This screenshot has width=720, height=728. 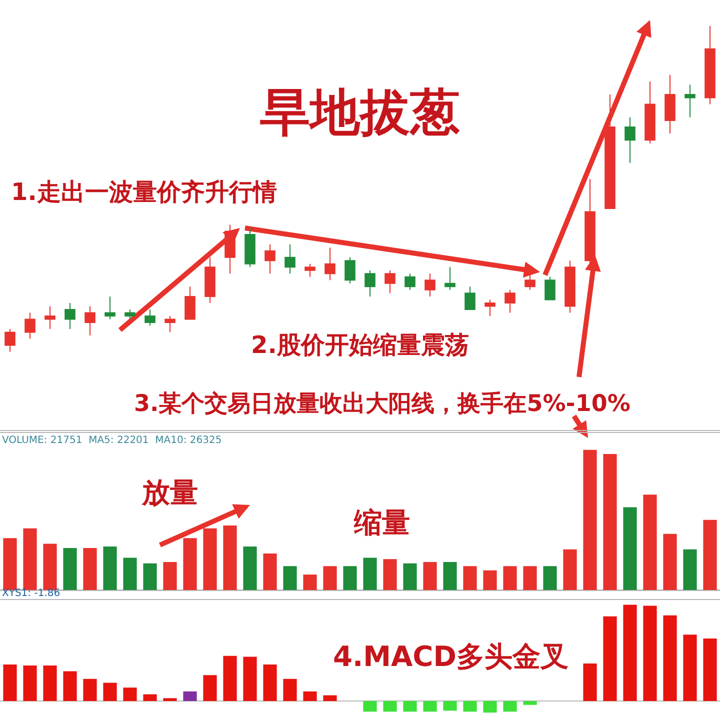 What do you see at coordinates (31, 593) in the screenshot?
I see `annotation: XYS1: -1.86` at bounding box center [31, 593].